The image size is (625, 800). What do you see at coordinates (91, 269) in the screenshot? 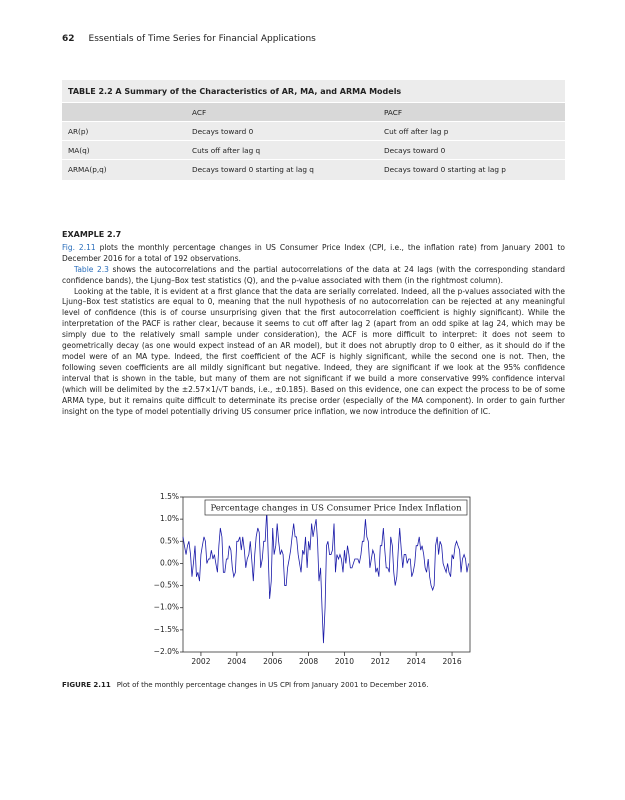
I see `cross-reference: Table 2.3` at bounding box center [91, 269].